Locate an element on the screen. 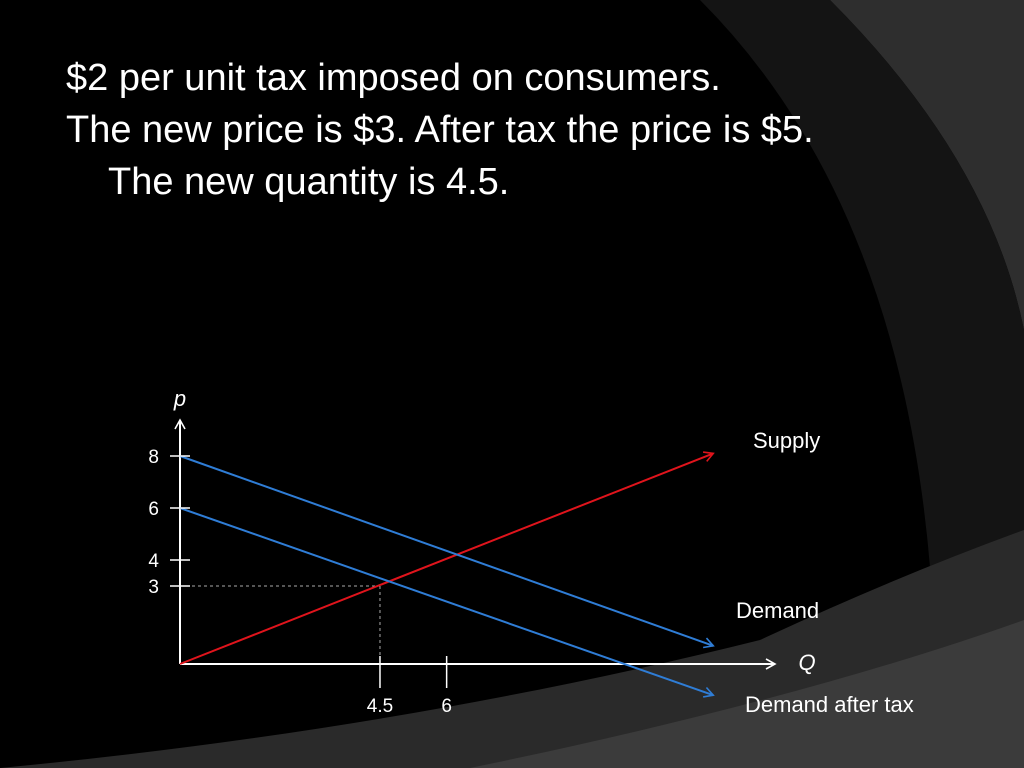 The height and width of the screenshot is (768, 1024). y-tick-label: 6 is located at coordinates (153, 509).